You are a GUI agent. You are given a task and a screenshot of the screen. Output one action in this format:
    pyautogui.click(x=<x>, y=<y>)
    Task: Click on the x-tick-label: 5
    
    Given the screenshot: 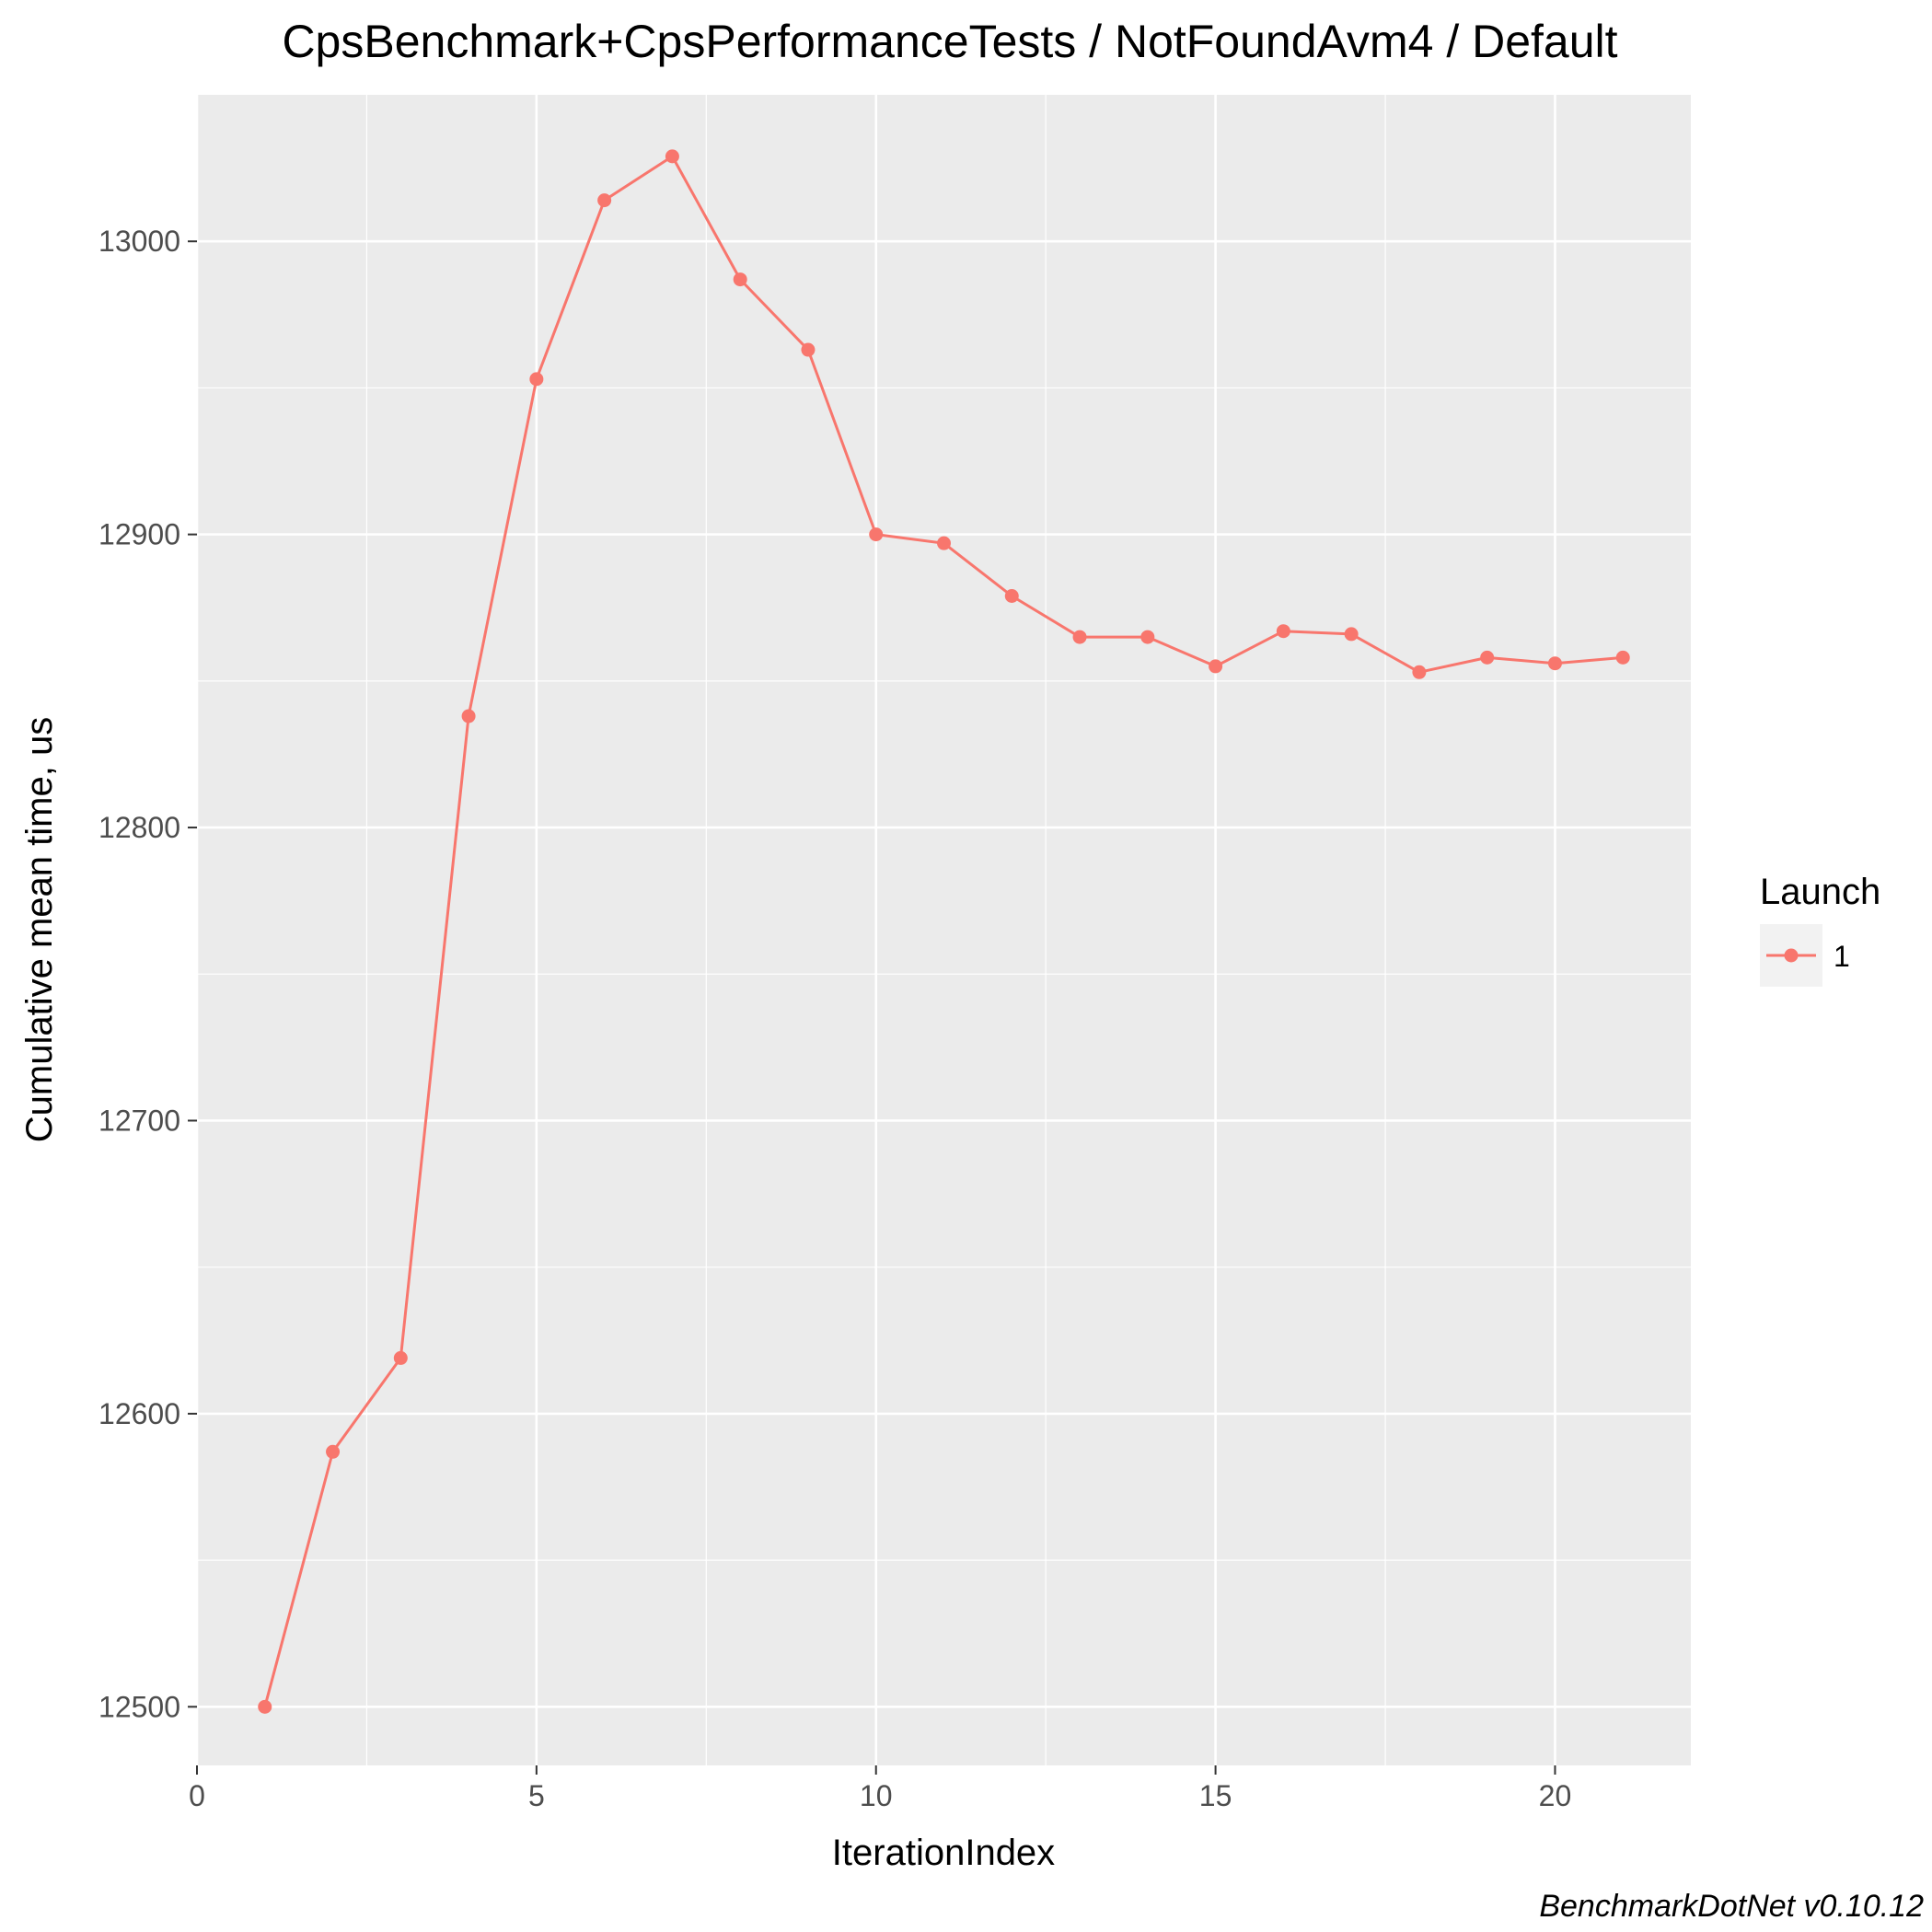 What is the action you would take?
    pyautogui.click(x=536, y=1796)
    